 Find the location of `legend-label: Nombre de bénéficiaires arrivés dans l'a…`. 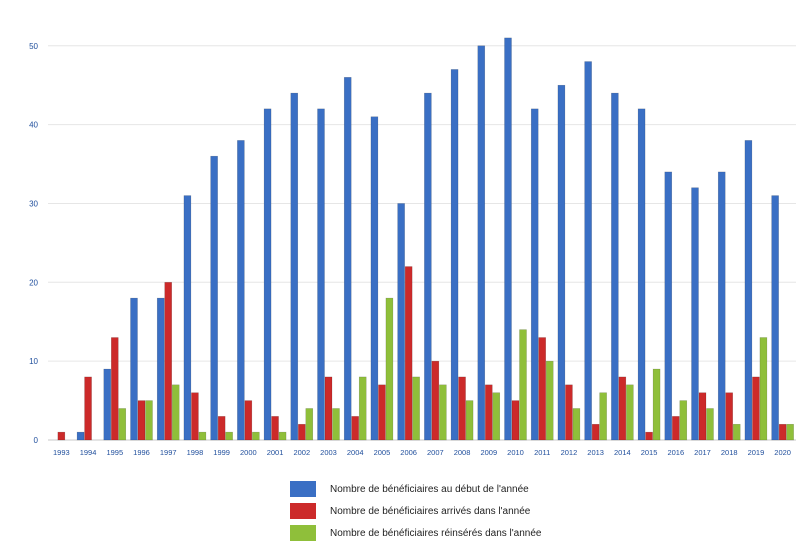

legend-label: Nombre de bénéficiaires arrivés dans l'a… is located at coordinates (430, 511).